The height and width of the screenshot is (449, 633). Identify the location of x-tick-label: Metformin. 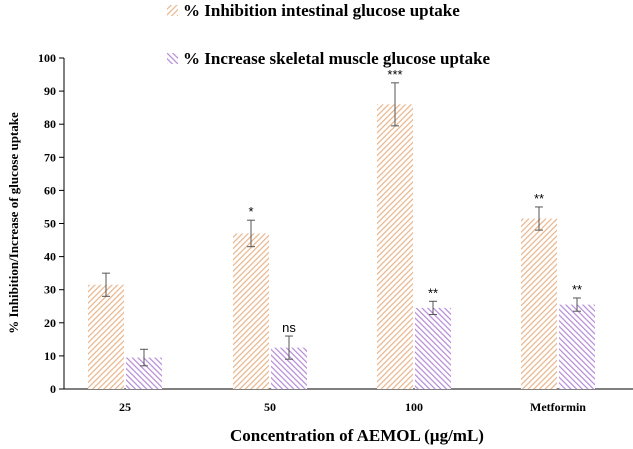
(558, 407).